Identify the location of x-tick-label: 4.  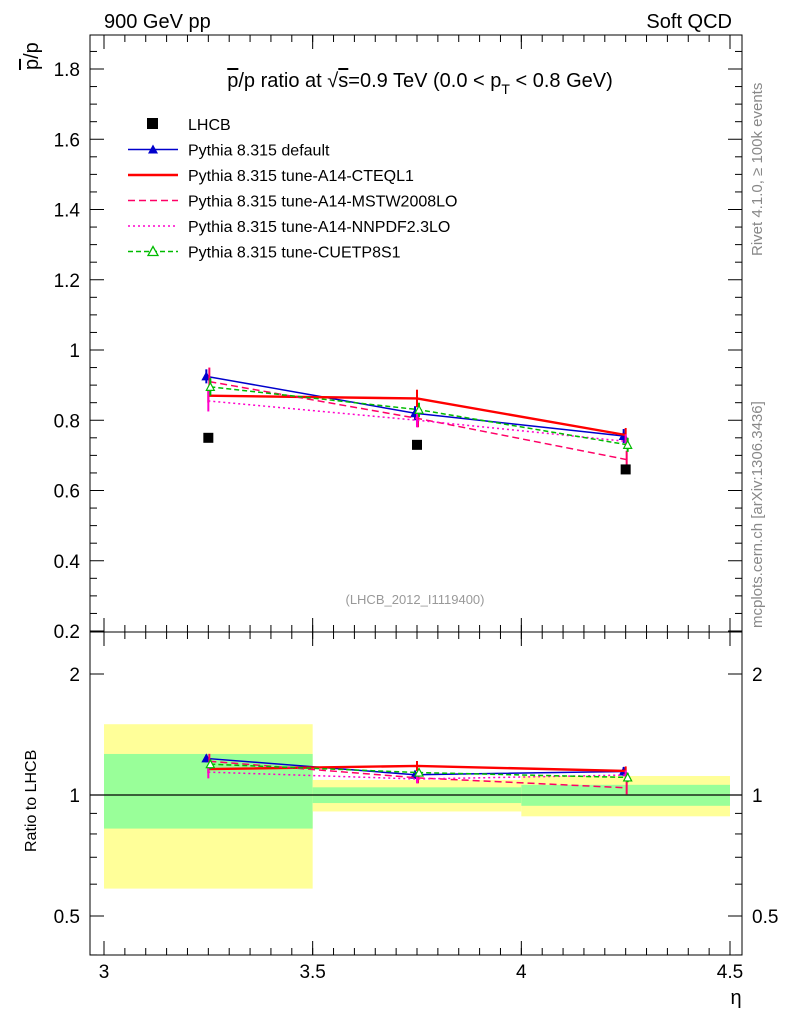
(521, 972).